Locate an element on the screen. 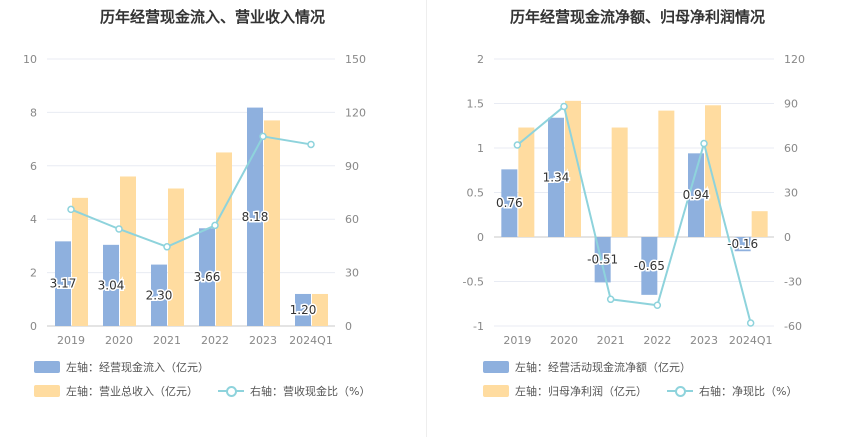 This screenshot has width=850, height=437. left-axis-tick: -0.5 is located at coordinates (473, 282).